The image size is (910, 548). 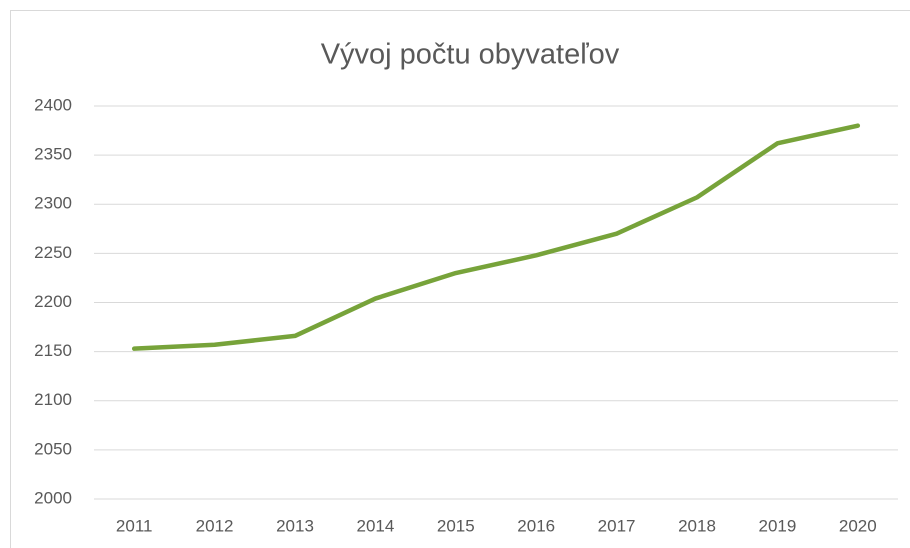 What do you see at coordinates (295, 525) in the screenshot?
I see `x-tick-label: 2013` at bounding box center [295, 525].